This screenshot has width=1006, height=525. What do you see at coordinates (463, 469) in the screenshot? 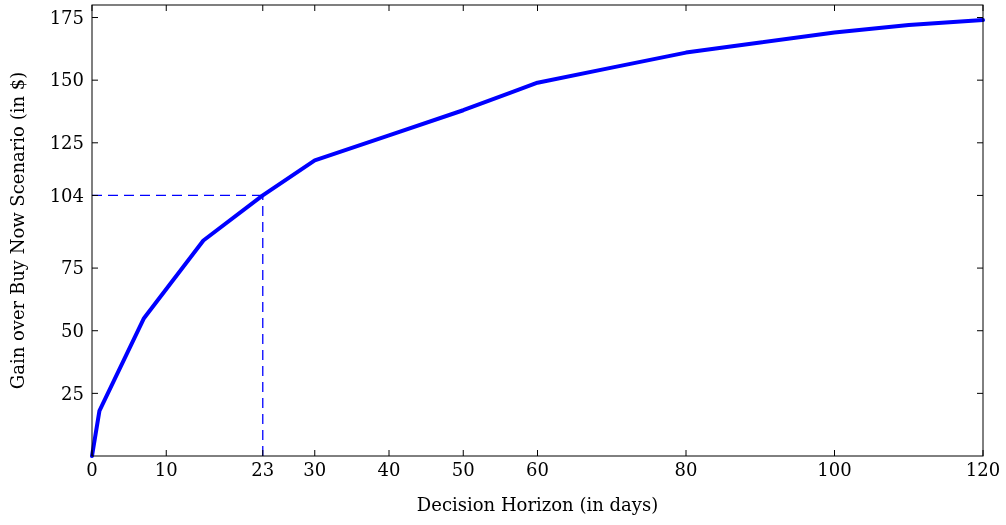
I see `x-tick-label: 50` at bounding box center [463, 469].